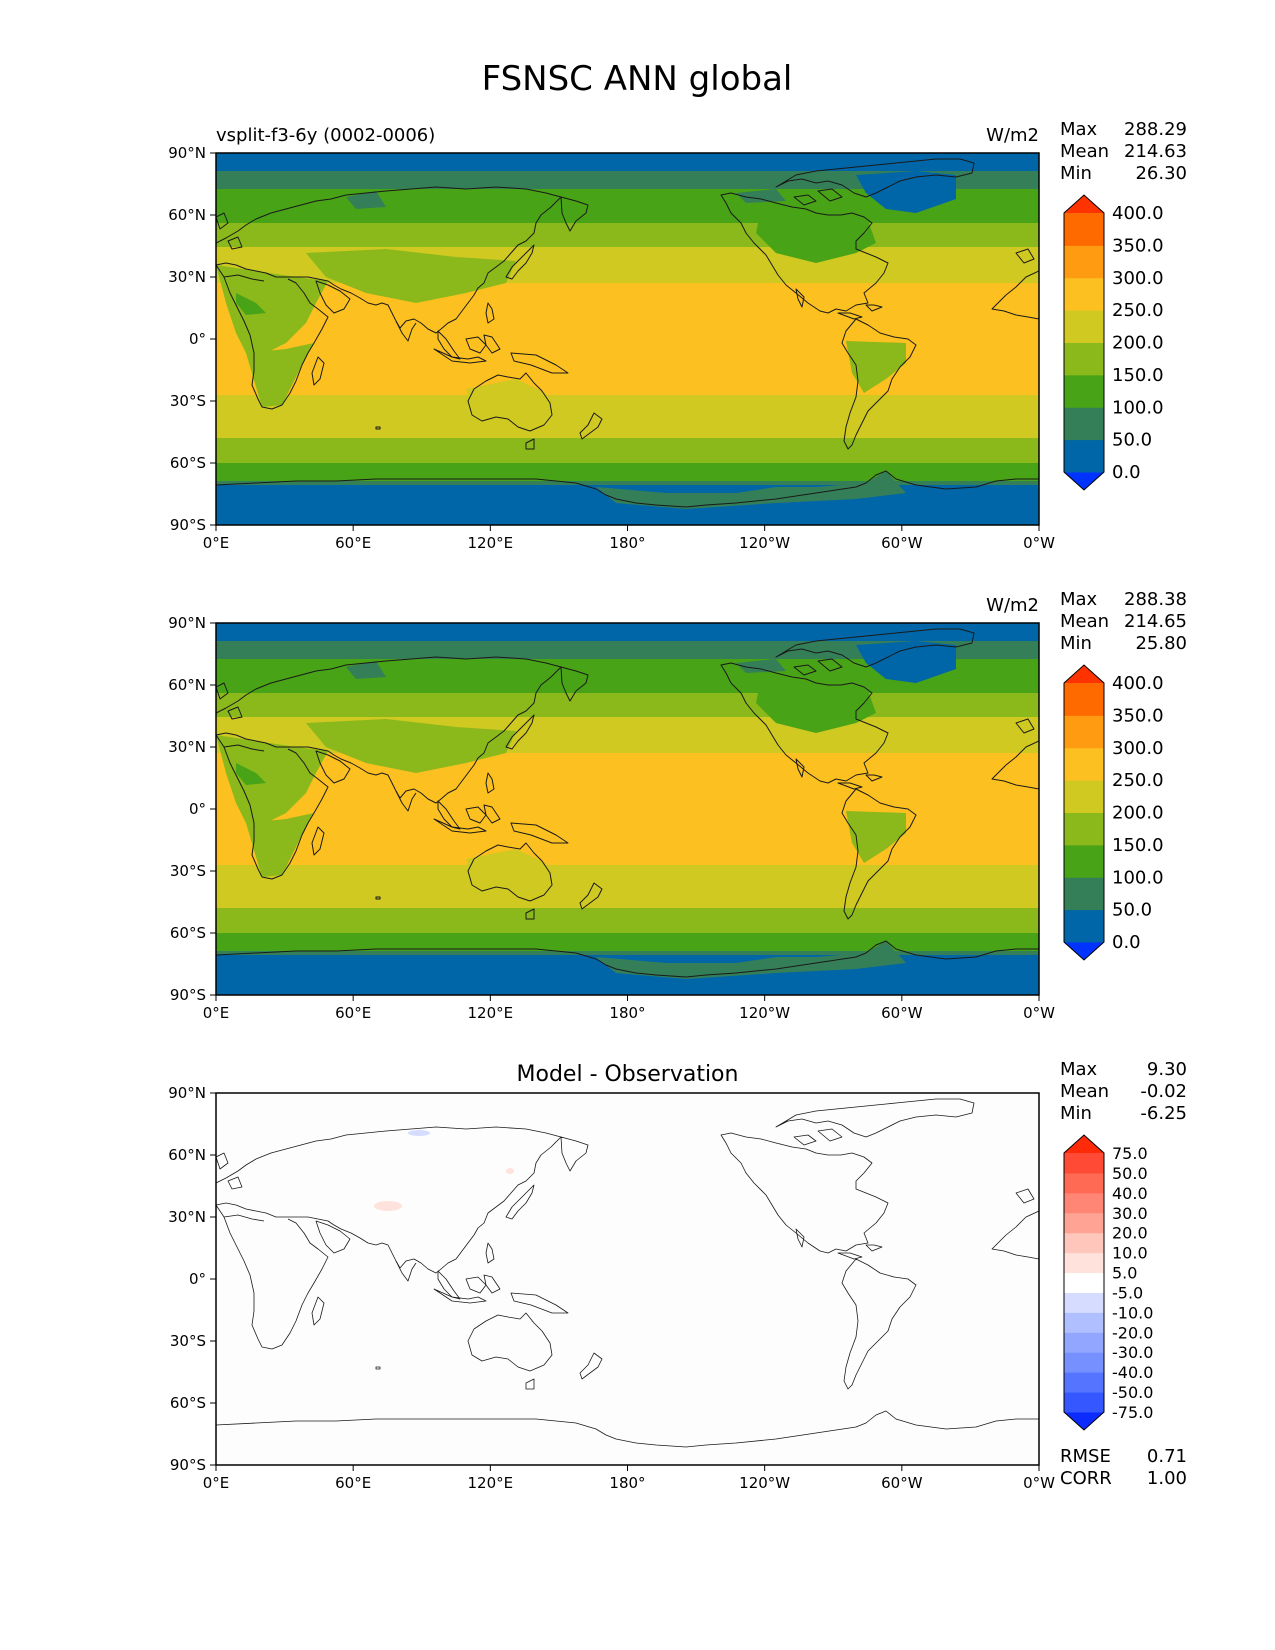  I want to click on lat-tick-label: 30°S, so click(188, 871).